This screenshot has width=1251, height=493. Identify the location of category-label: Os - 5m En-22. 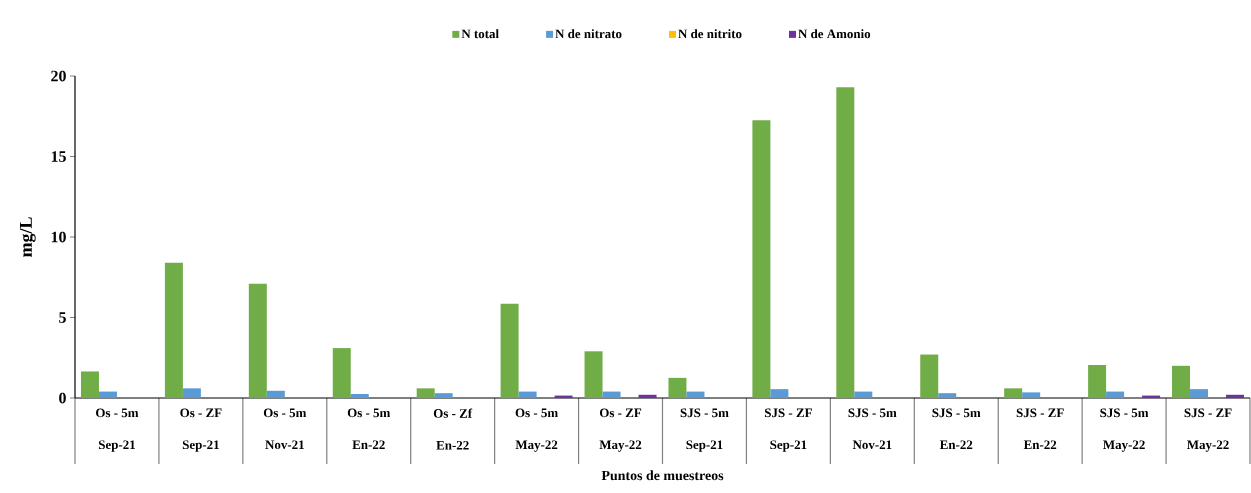
(369, 428).